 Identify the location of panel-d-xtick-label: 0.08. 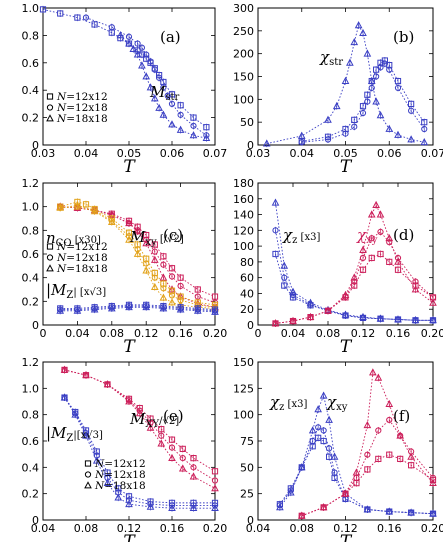
(328, 333).